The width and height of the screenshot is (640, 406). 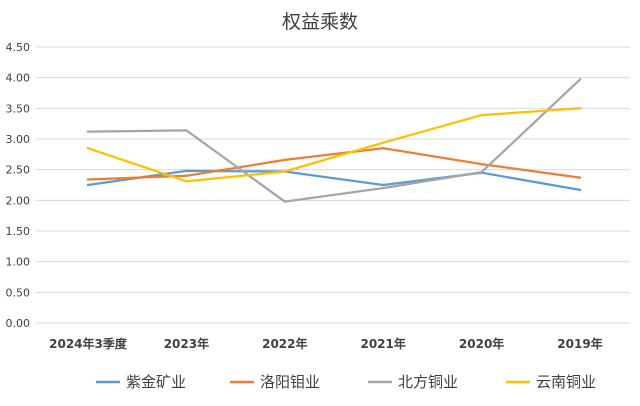 I want to click on legend: 紫金矿业 洛阳钼业 北方铜业 云南铜业, so click(x=346, y=382).